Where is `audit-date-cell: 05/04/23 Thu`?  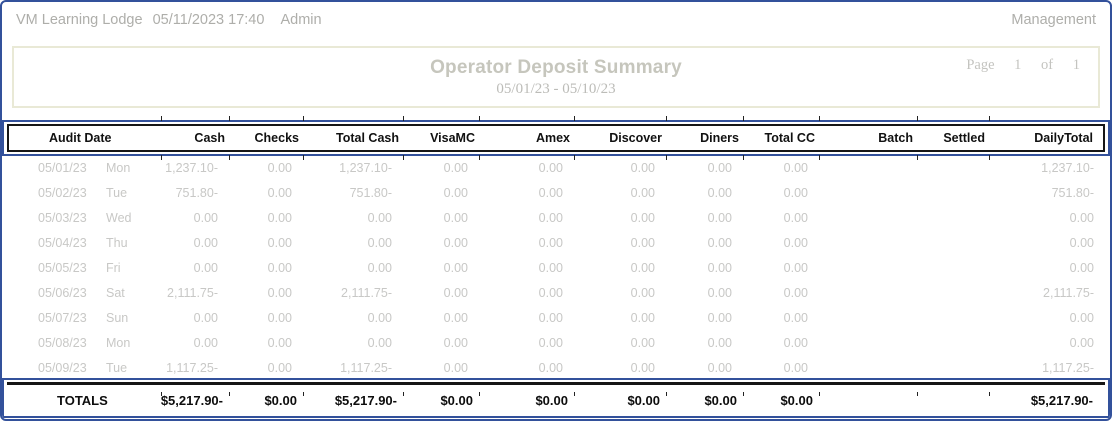
audit-date-cell: 05/04/23 Thu is located at coordinates (77, 243).